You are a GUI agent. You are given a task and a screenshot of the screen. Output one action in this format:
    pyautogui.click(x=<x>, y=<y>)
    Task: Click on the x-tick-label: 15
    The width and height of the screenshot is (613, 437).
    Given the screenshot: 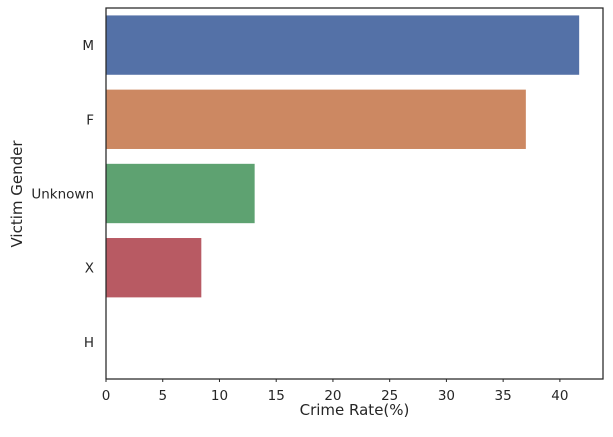 What is the action you would take?
    pyautogui.click(x=276, y=396)
    